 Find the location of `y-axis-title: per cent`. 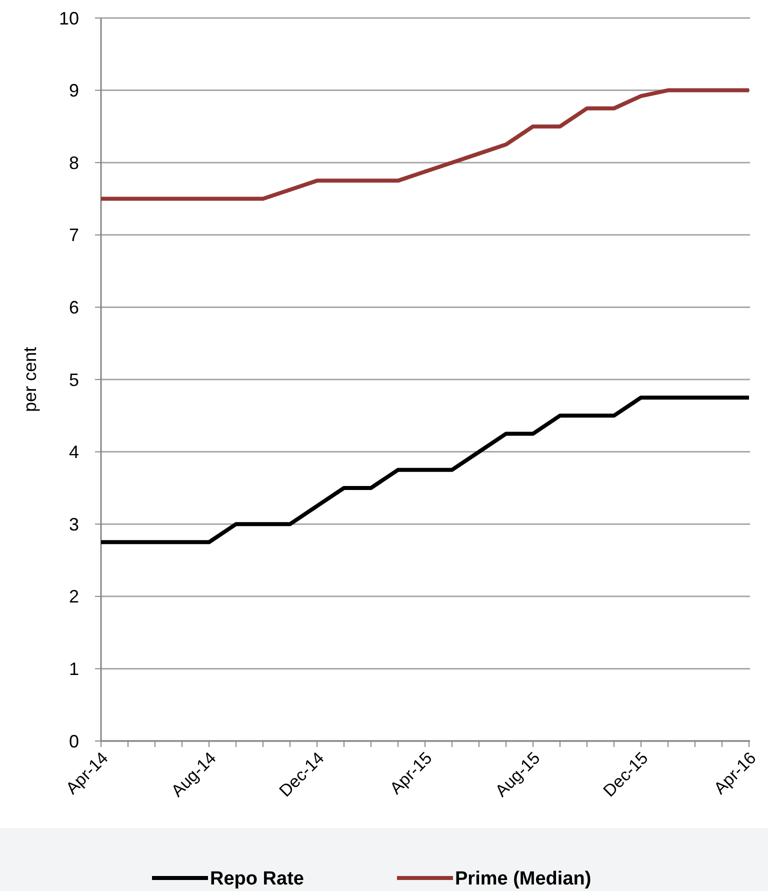

y-axis-title: per cent is located at coordinates (30, 379).